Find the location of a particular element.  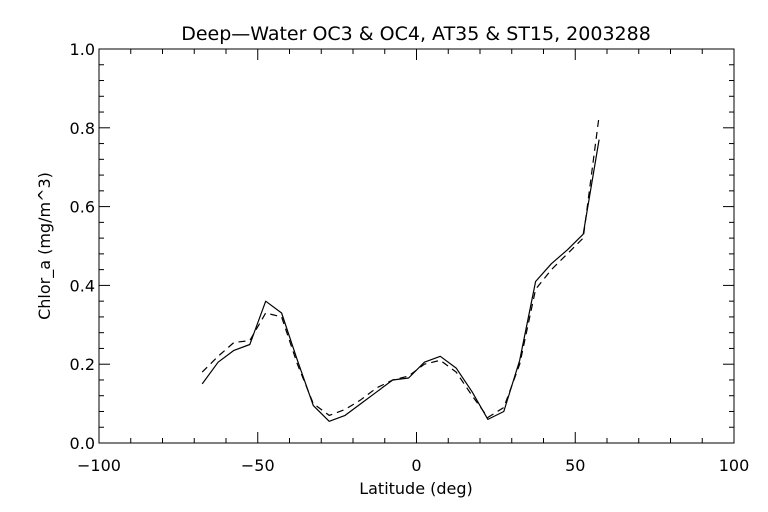

x-tick-label: −100 is located at coordinates (99, 465).